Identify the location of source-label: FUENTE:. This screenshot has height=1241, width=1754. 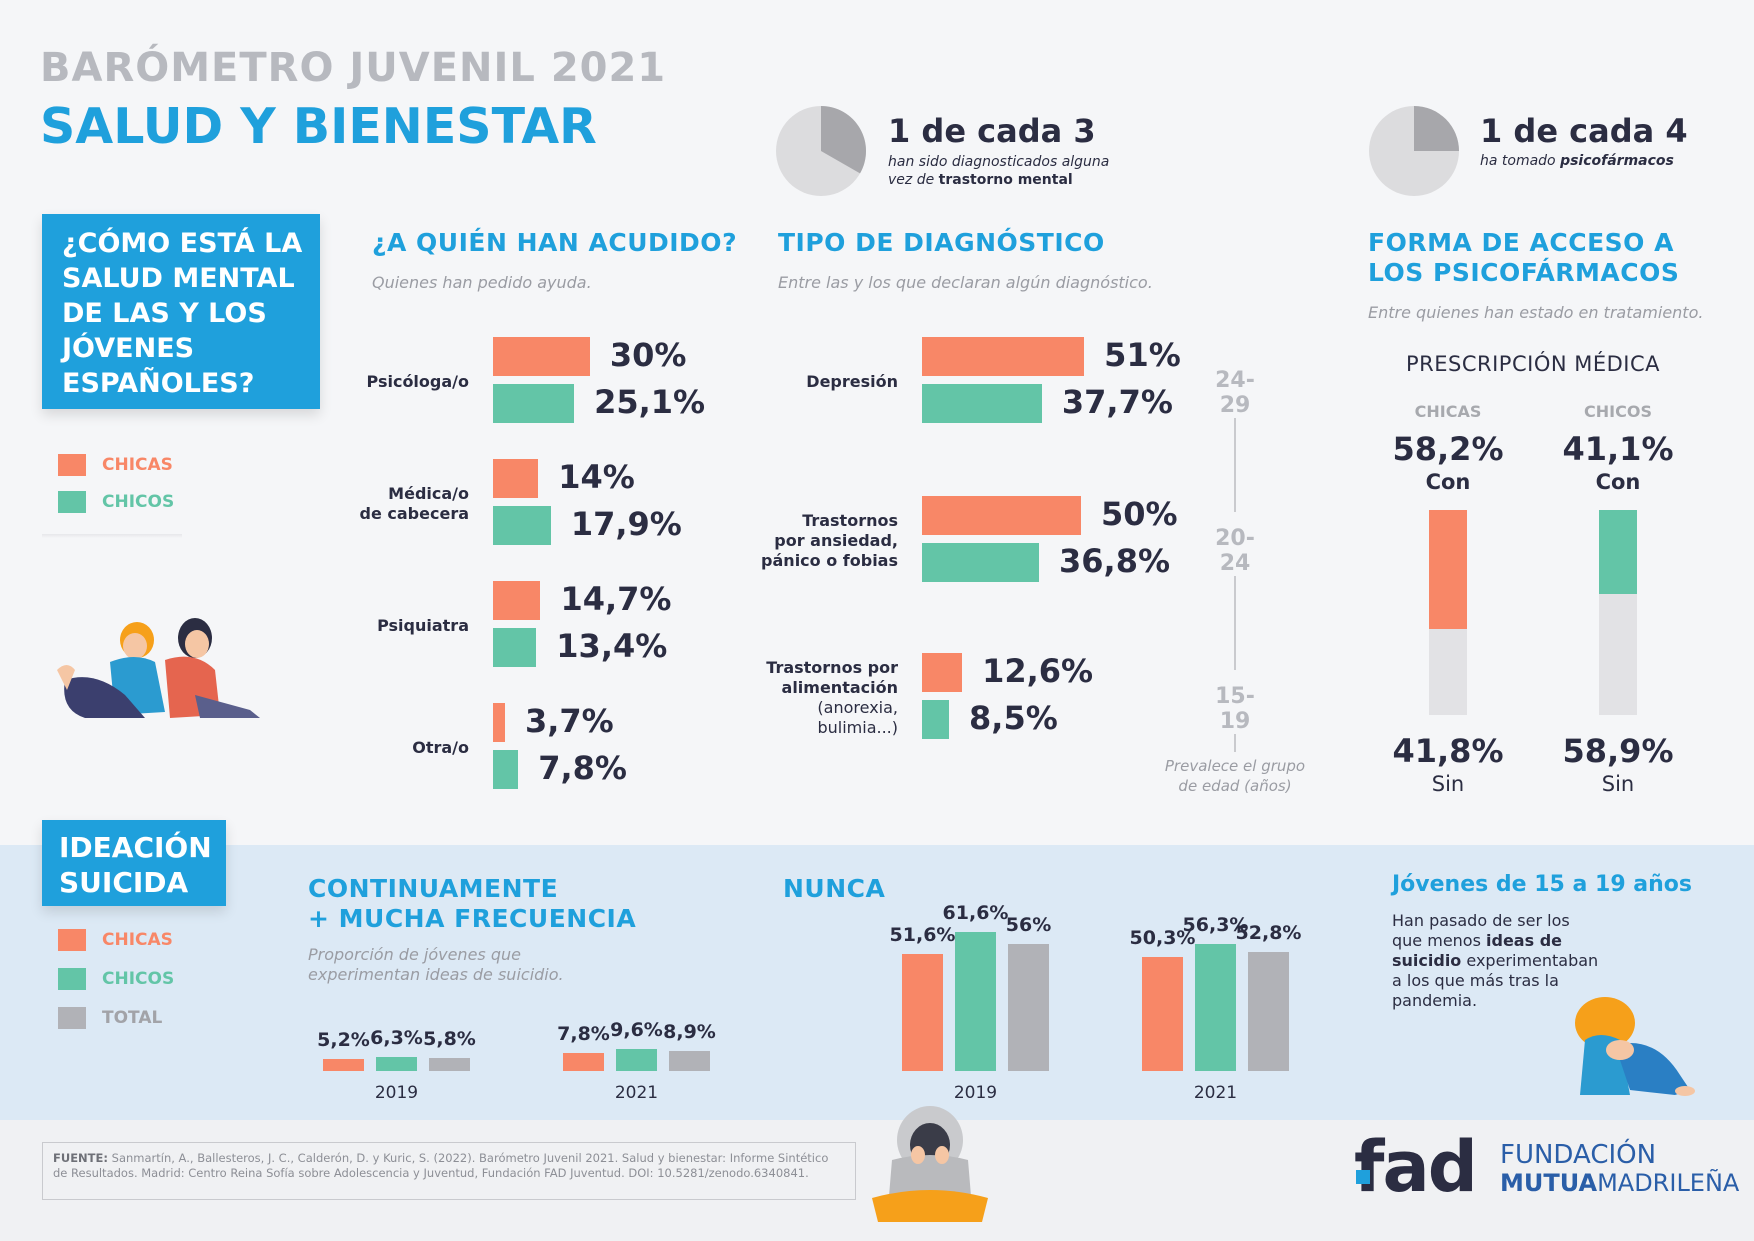
(80, 1158).